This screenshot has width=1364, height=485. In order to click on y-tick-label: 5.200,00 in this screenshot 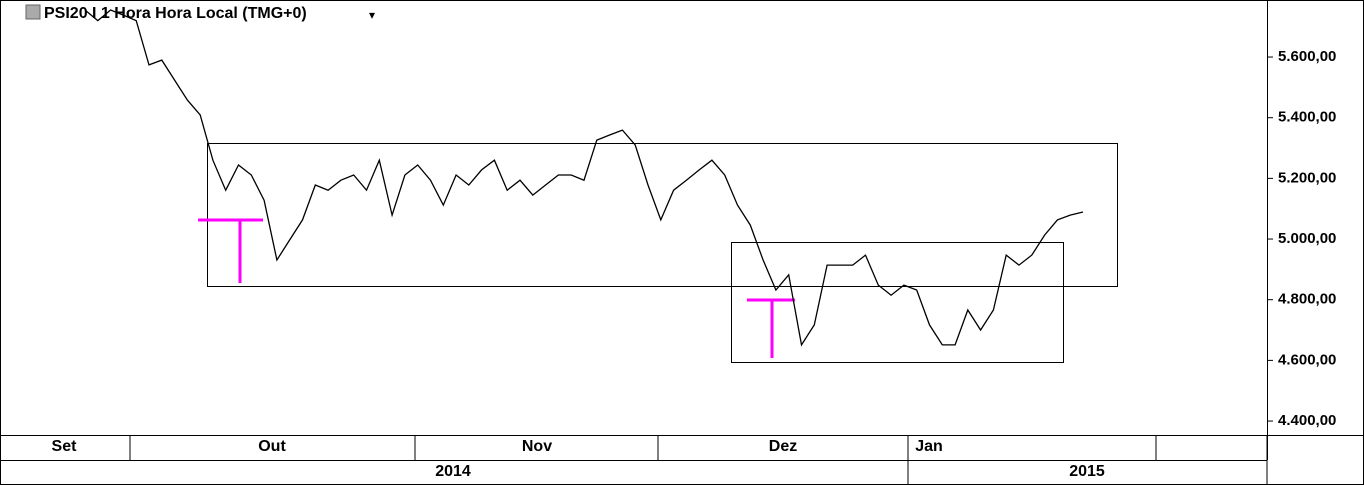, I will do `click(1307, 177)`.